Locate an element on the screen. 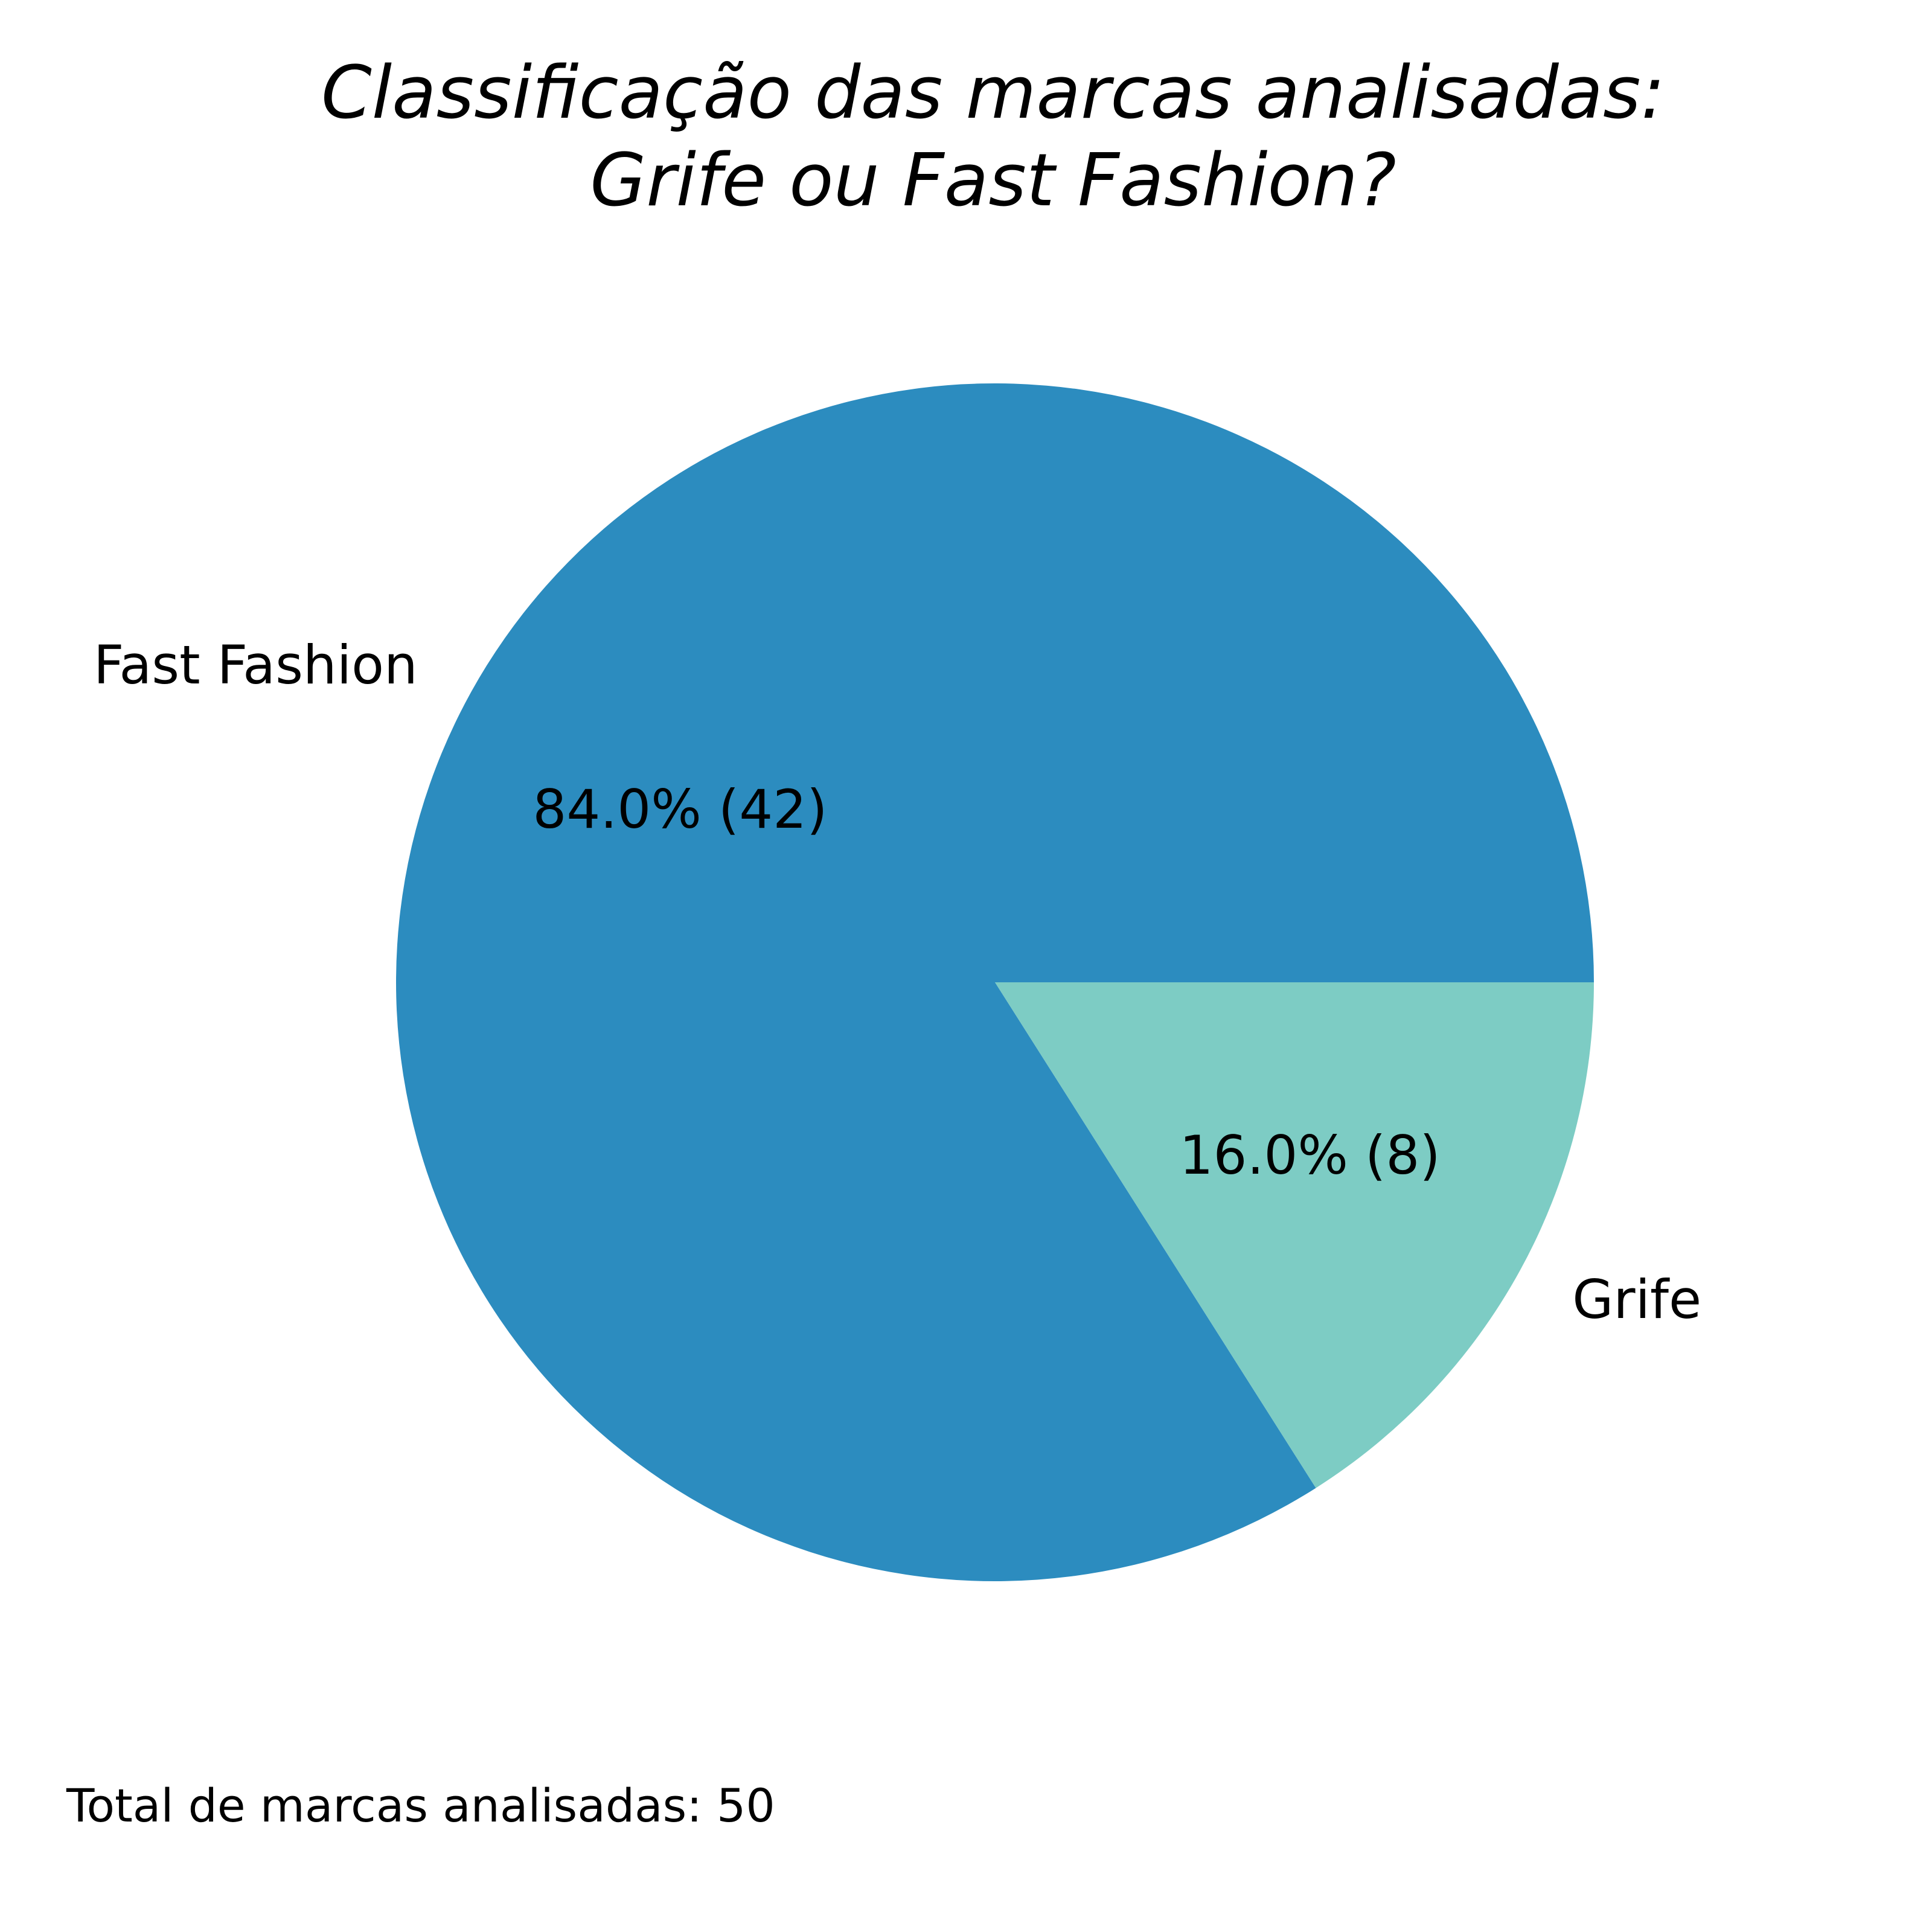 Image resolution: width=1932 pixels, height=1932 pixels. slice-percent-label-fast-fashion: 84.0% (42) is located at coordinates (680, 809).